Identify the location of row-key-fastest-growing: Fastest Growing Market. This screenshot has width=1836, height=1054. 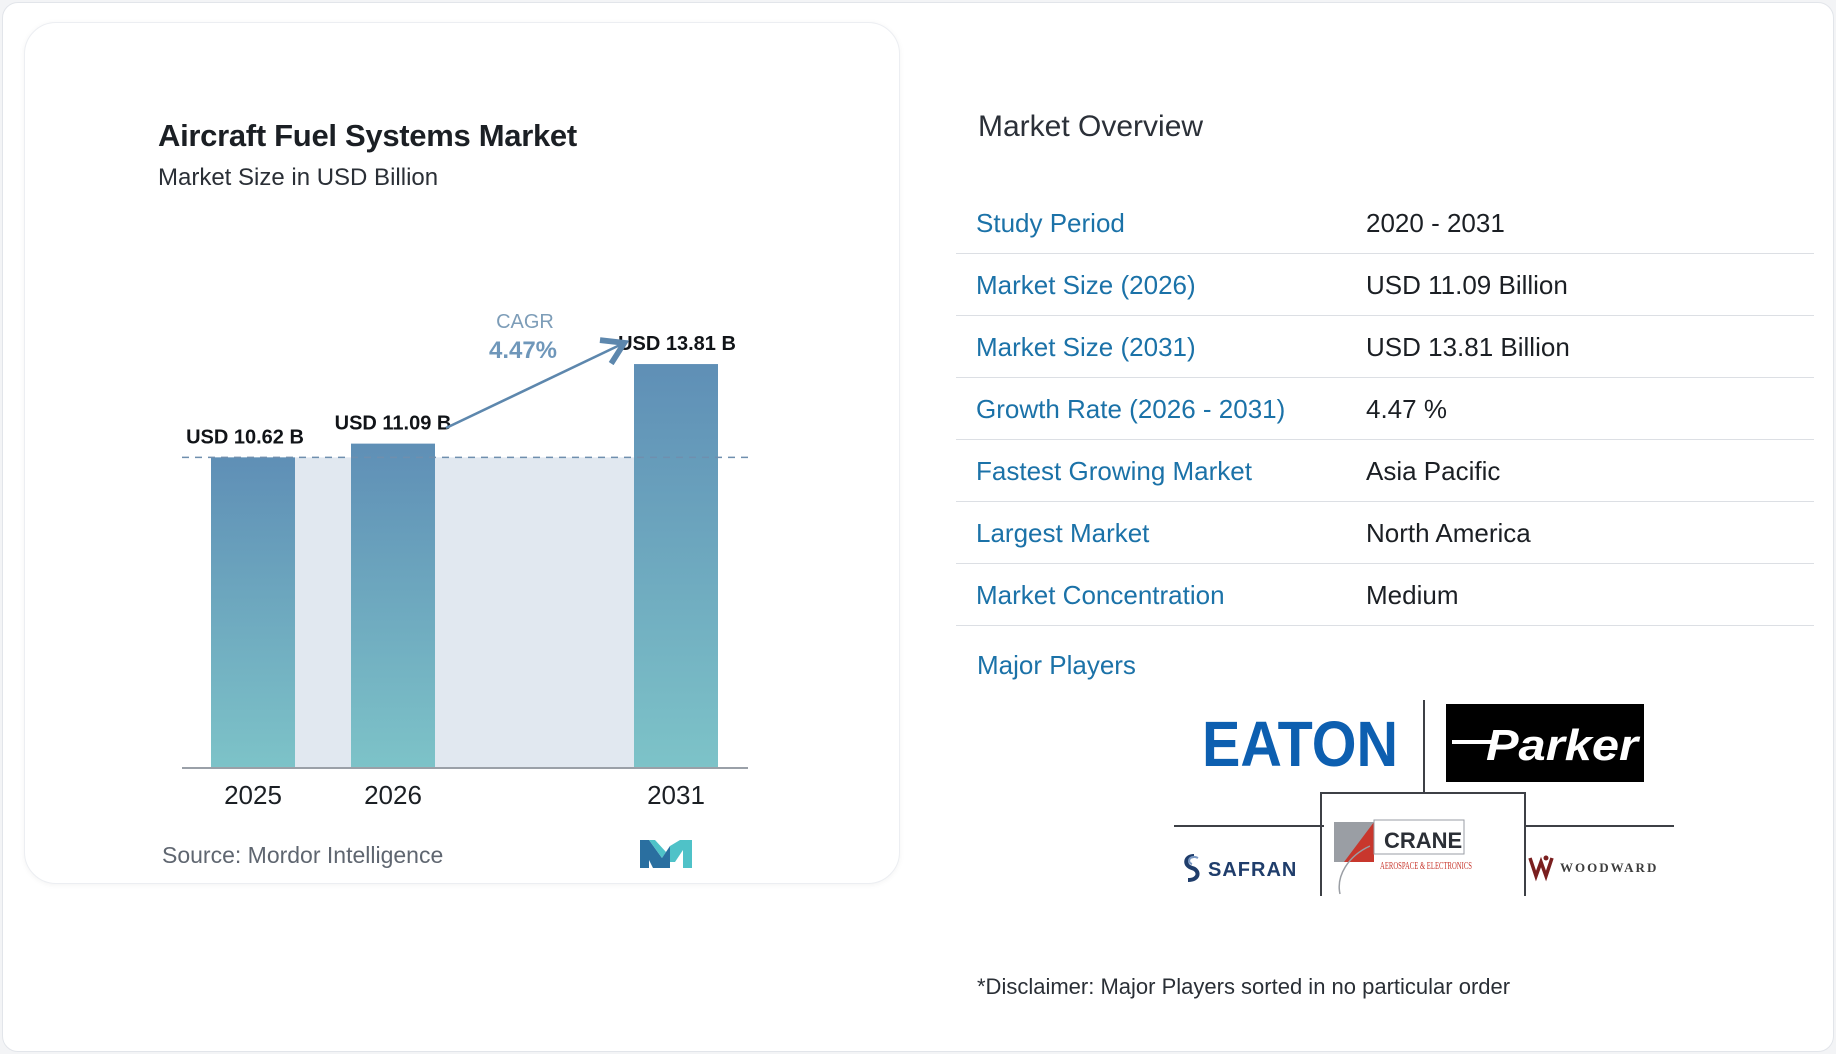
(1114, 471).